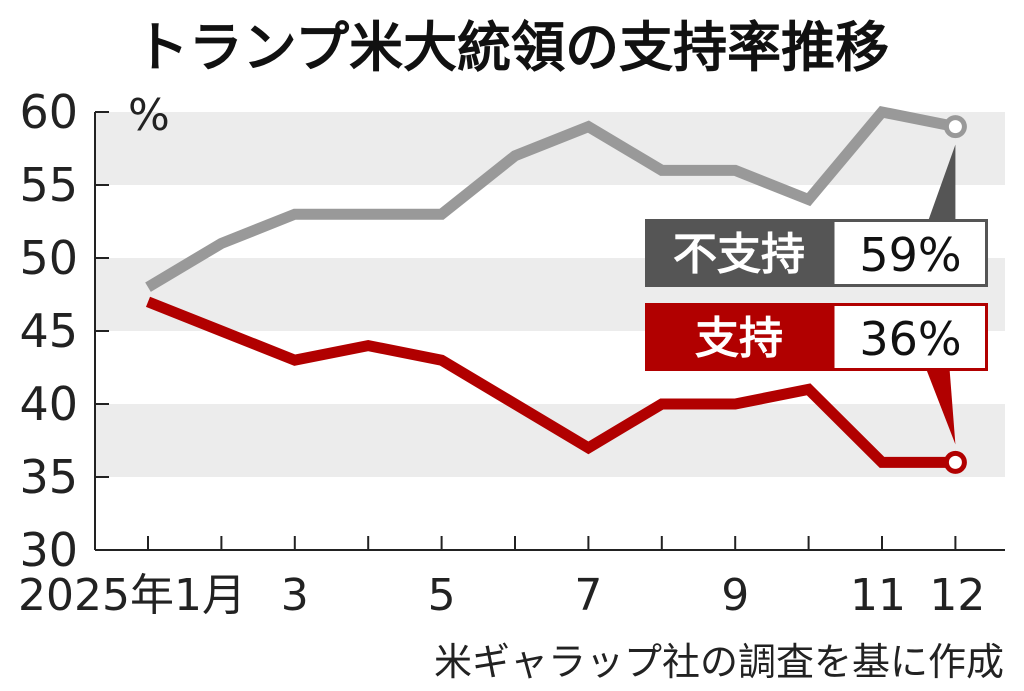 The height and width of the screenshot is (691, 1024). What do you see at coordinates (48, 404) in the screenshot?
I see `y-tick-label: 40` at bounding box center [48, 404].